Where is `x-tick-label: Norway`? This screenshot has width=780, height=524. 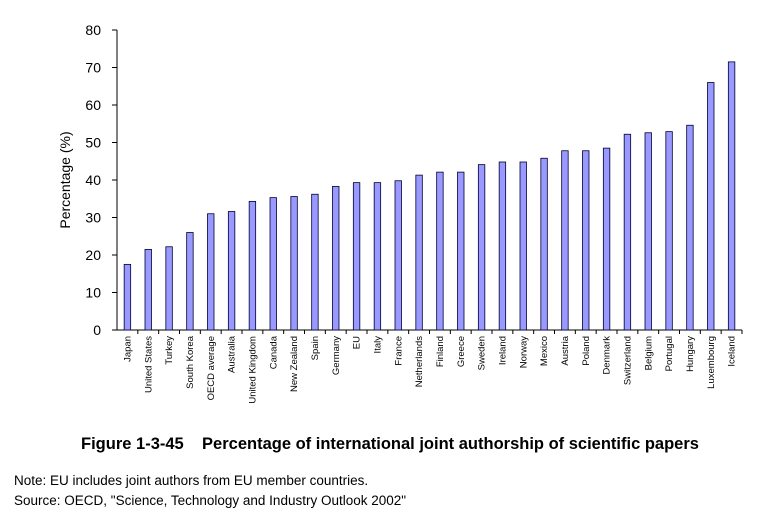 x-tick-label: Norway is located at coordinates (523, 352).